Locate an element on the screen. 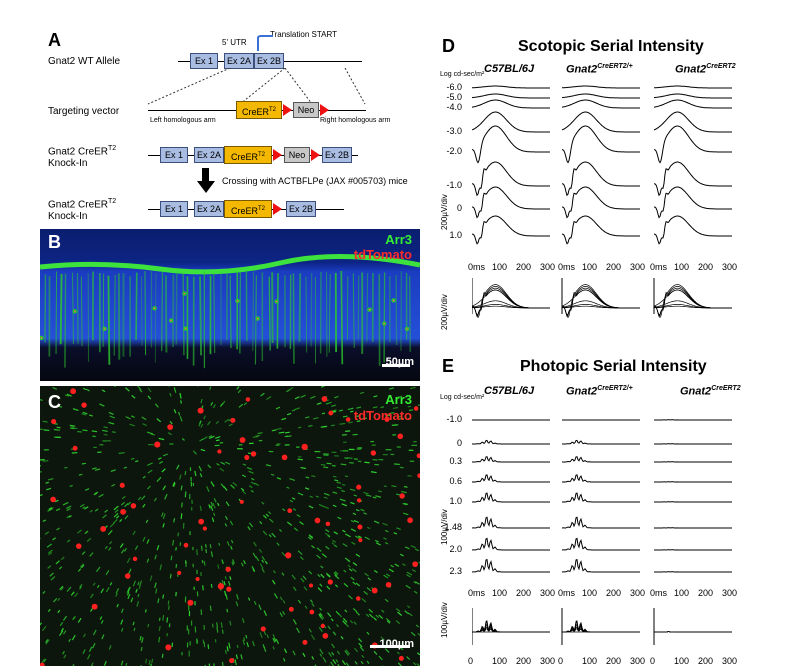 The height and width of the screenshot is (672, 800). translation-start-label: Translation START is located at coordinates (303, 34).